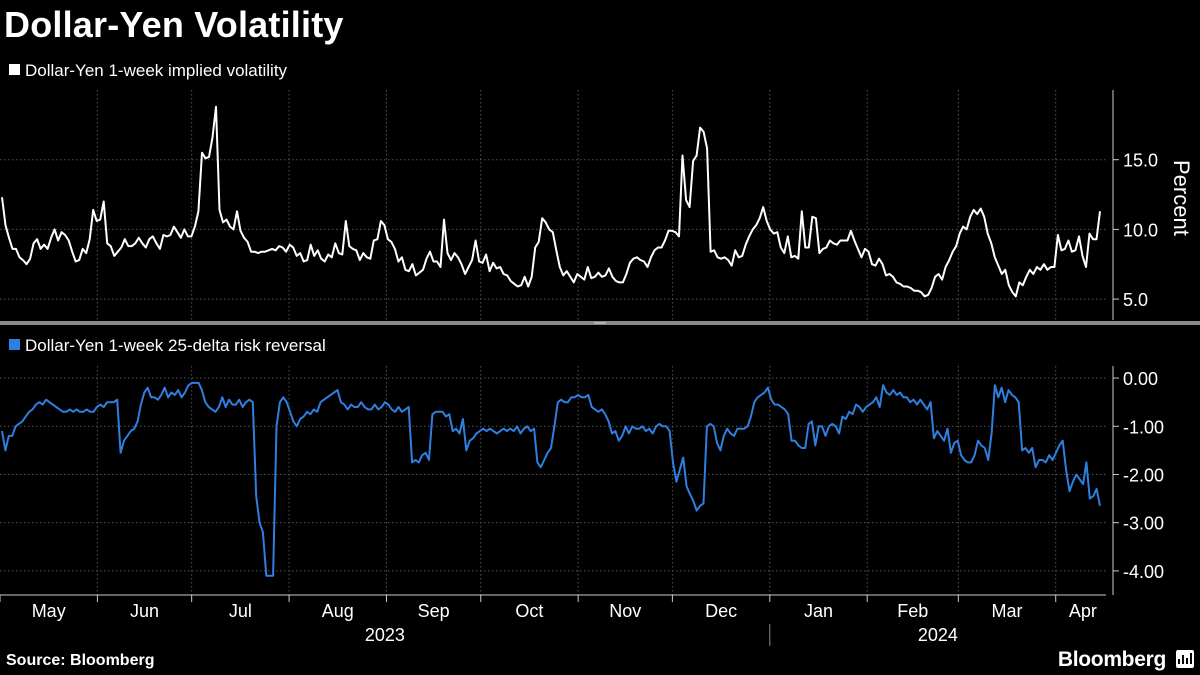  What do you see at coordinates (938, 635) in the screenshot?
I see `x-year-label: 2024` at bounding box center [938, 635].